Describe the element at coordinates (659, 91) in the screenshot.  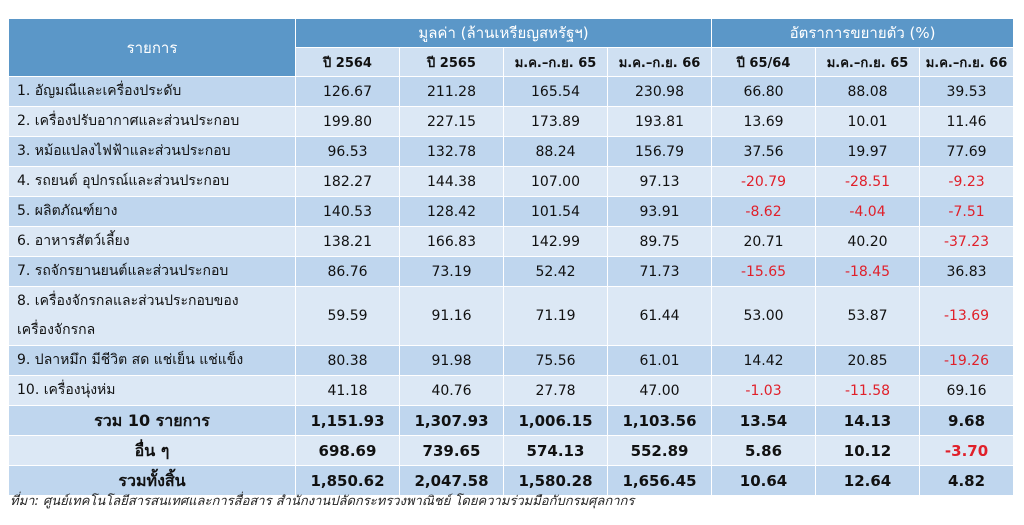
I see `value-cell: 230.98` at that location.